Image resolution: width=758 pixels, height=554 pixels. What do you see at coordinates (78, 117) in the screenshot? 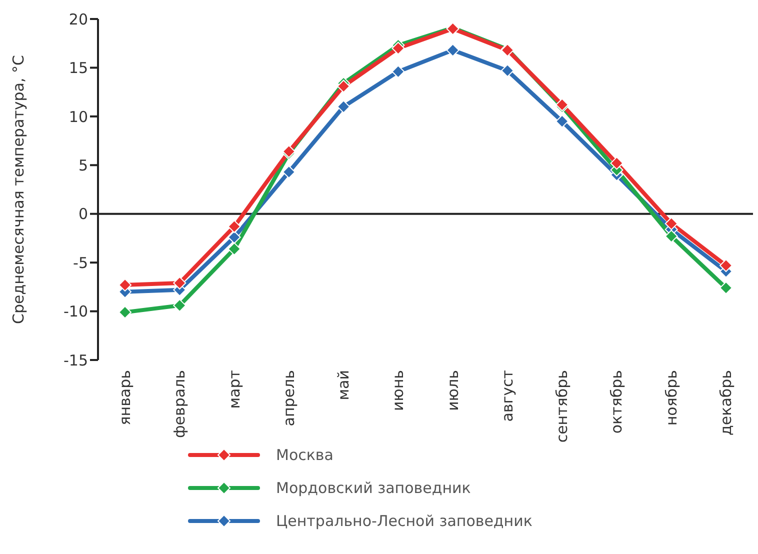
I see `y-tick-label: 10` at bounding box center [78, 117].